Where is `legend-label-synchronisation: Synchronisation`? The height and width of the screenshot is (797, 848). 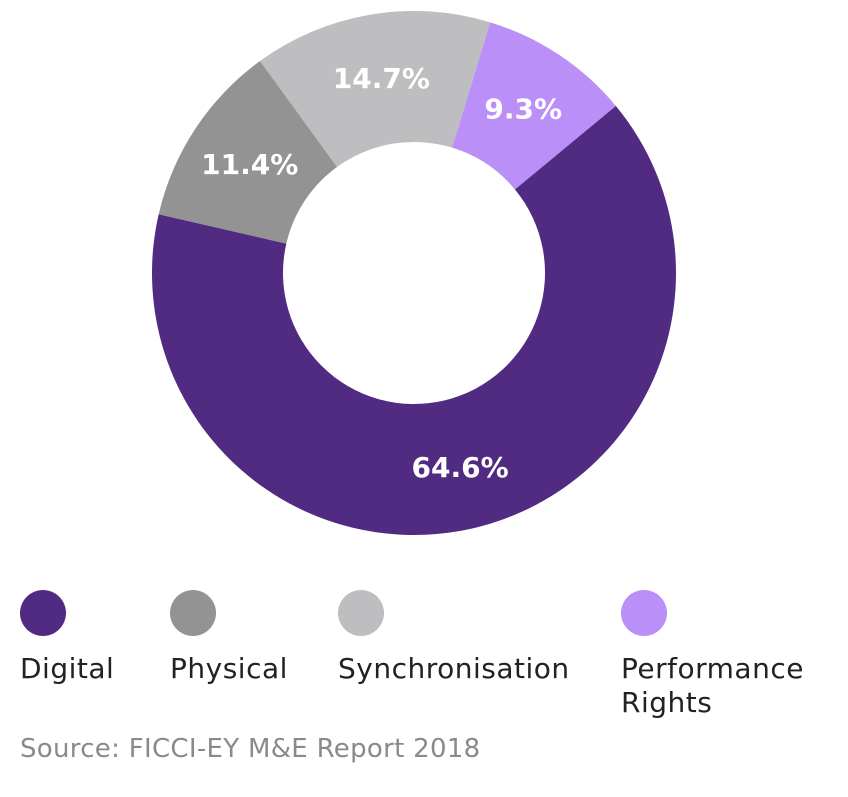
legend-label-synchronisation: Synchronisation is located at coordinates (454, 668).